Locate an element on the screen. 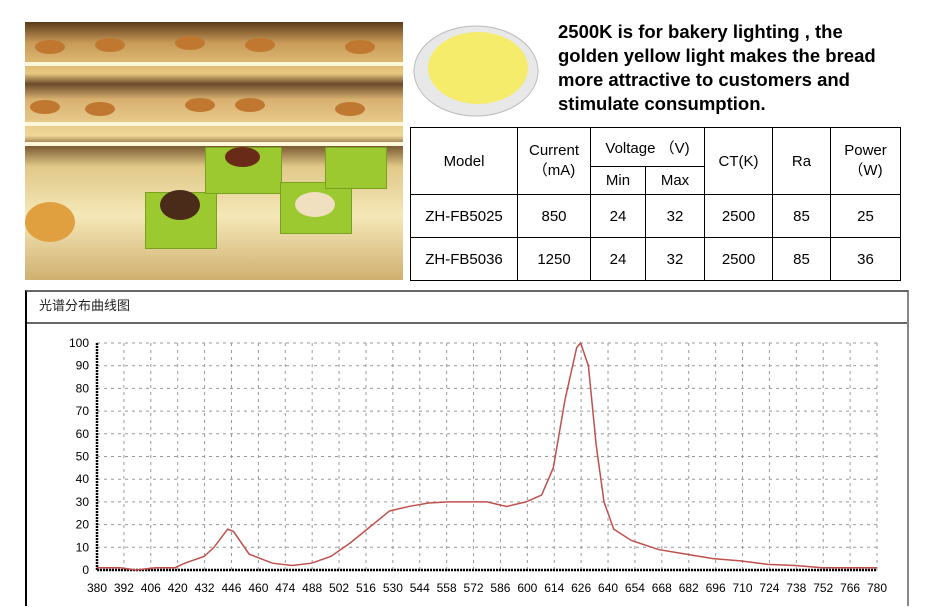  y-tick-label: 30 is located at coordinates (83, 502).